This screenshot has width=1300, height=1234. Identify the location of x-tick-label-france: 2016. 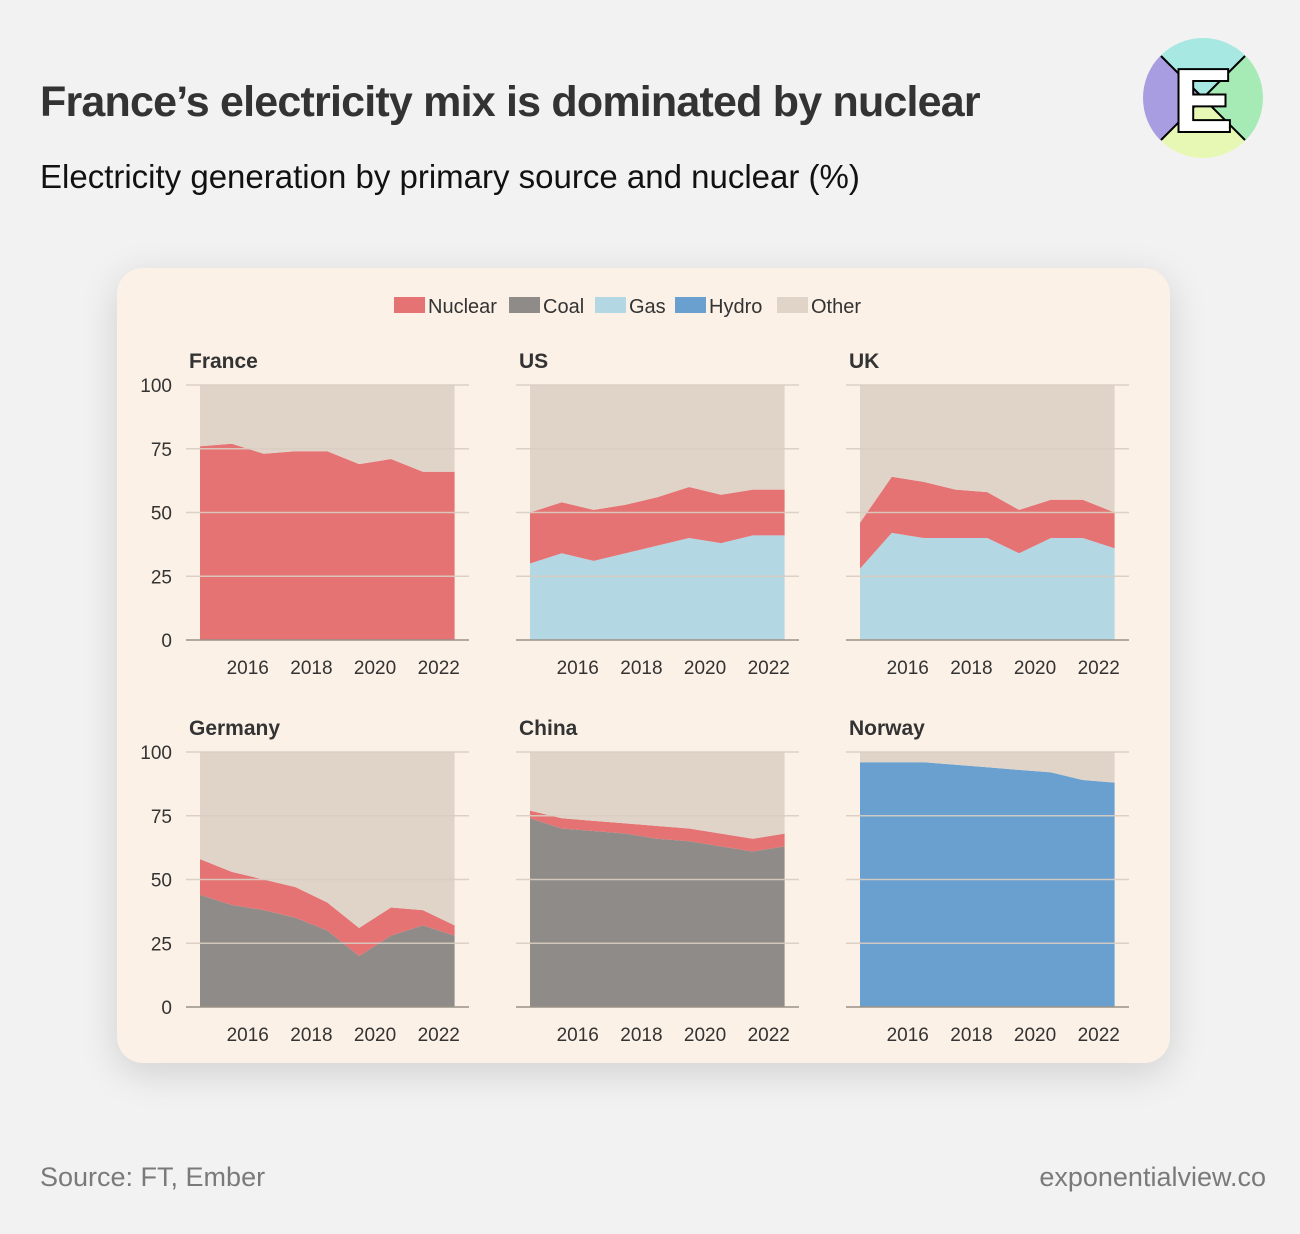
(248, 668).